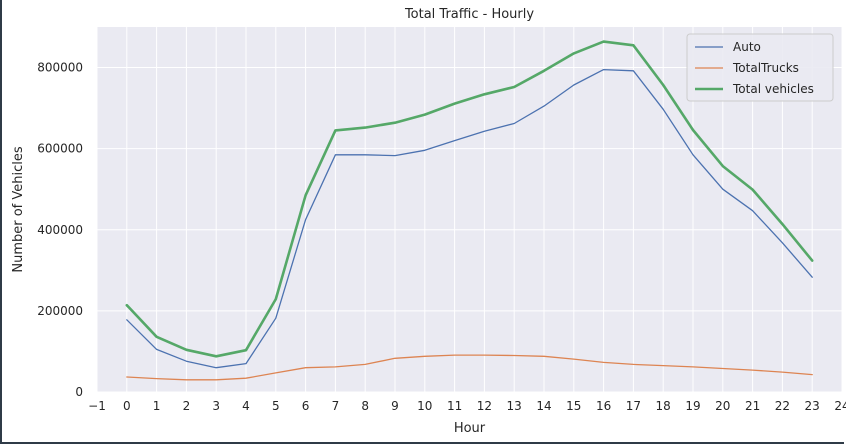 This screenshot has height=446, width=846. Describe the element at coordinates (395, 406) in the screenshot. I see `x-tick-label: 9` at that location.